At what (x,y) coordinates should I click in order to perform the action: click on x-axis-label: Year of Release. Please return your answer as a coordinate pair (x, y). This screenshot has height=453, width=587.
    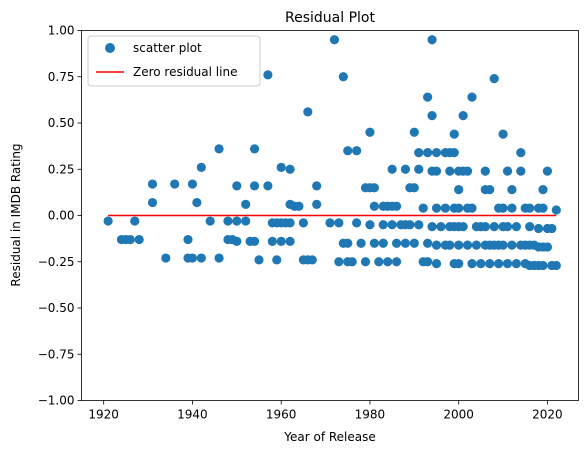
    Looking at the image, I should click on (329, 437).